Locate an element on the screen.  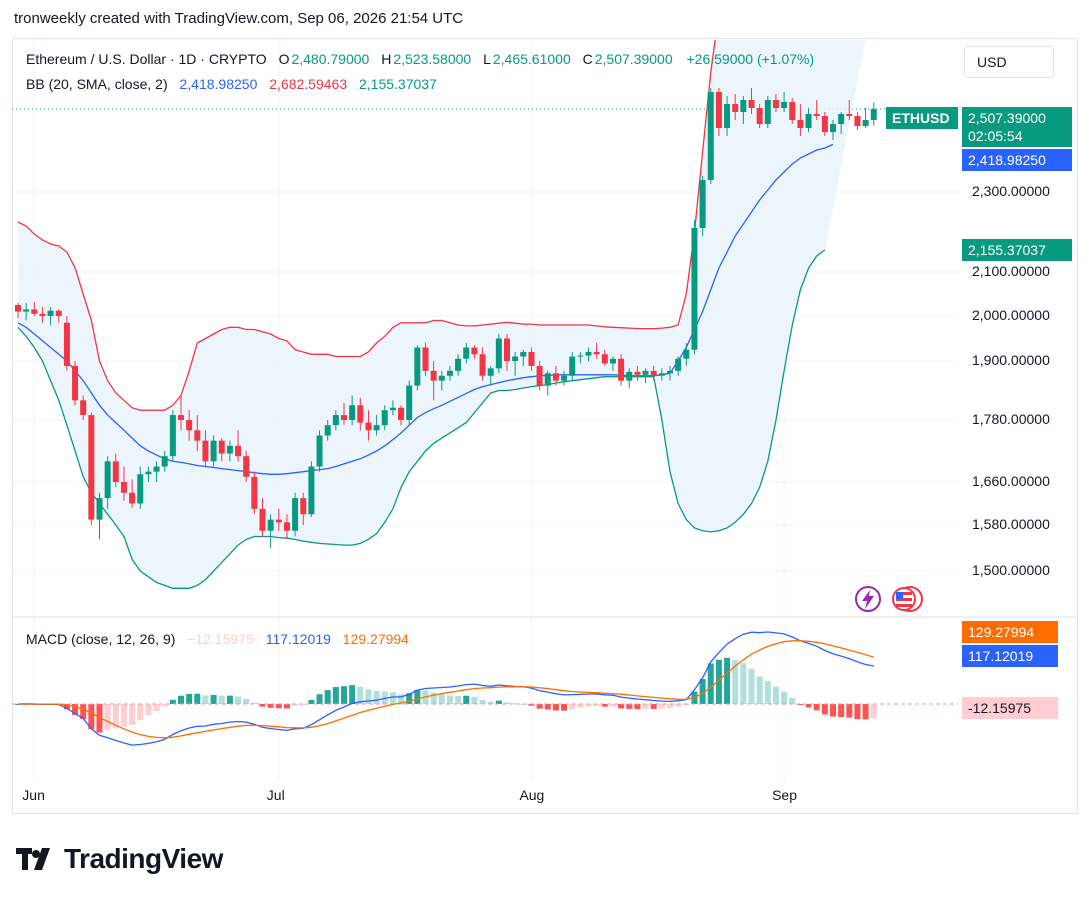
ohlc-change: +26.59000 (+1.07%) is located at coordinates (750, 59).